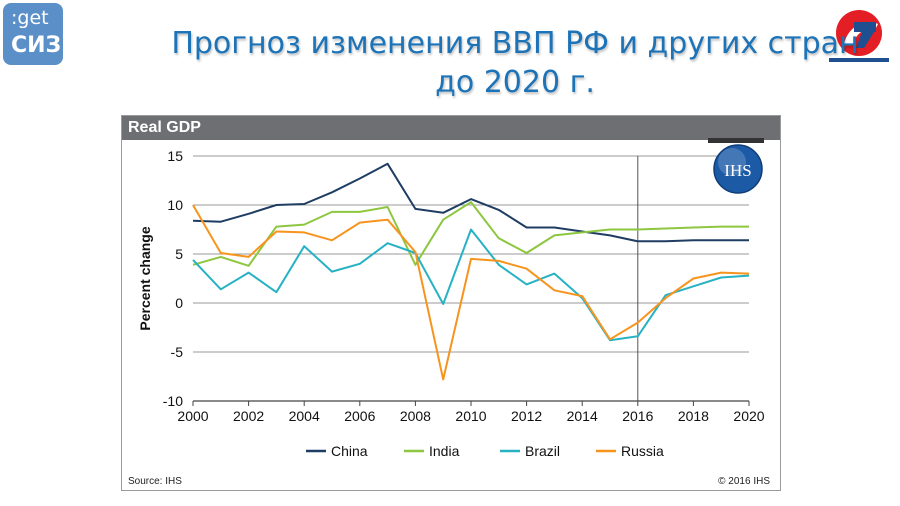  Describe the element at coordinates (470, 234) in the screenshot. I see `series-line-india` at that location.